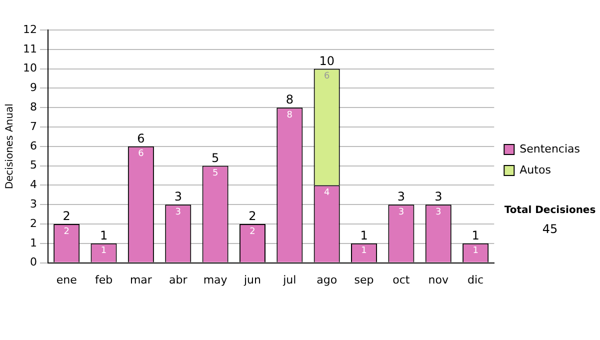  I want to click on y-tick-label: 0, so click(33, 262).